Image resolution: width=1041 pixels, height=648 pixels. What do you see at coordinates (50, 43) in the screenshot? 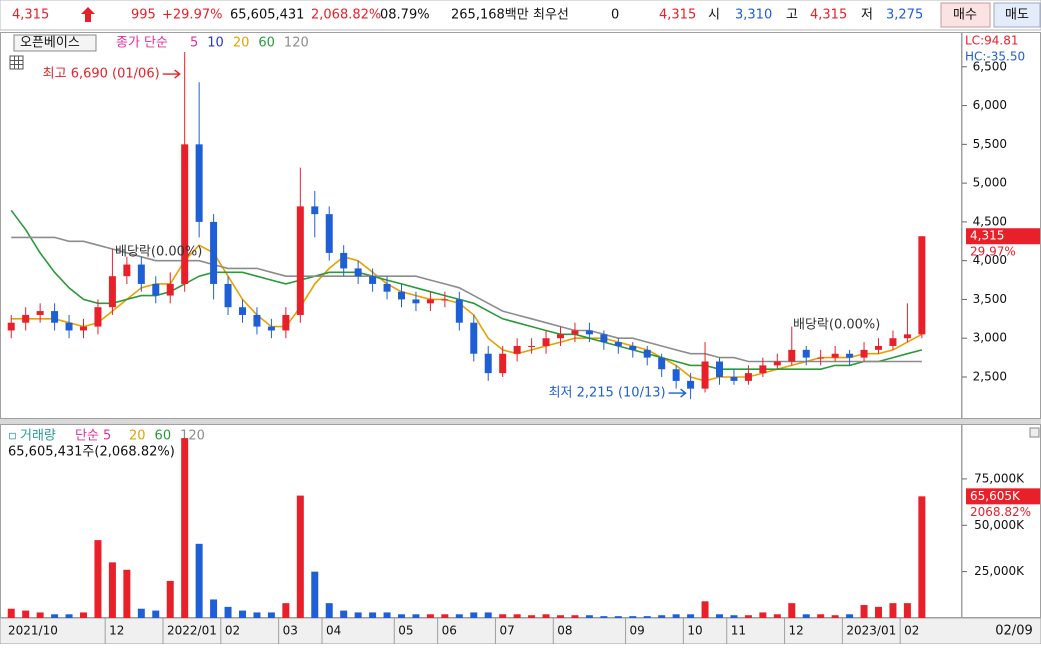
I see `legend-box-label: 오픈베이스` at bounding box center [50, 43].